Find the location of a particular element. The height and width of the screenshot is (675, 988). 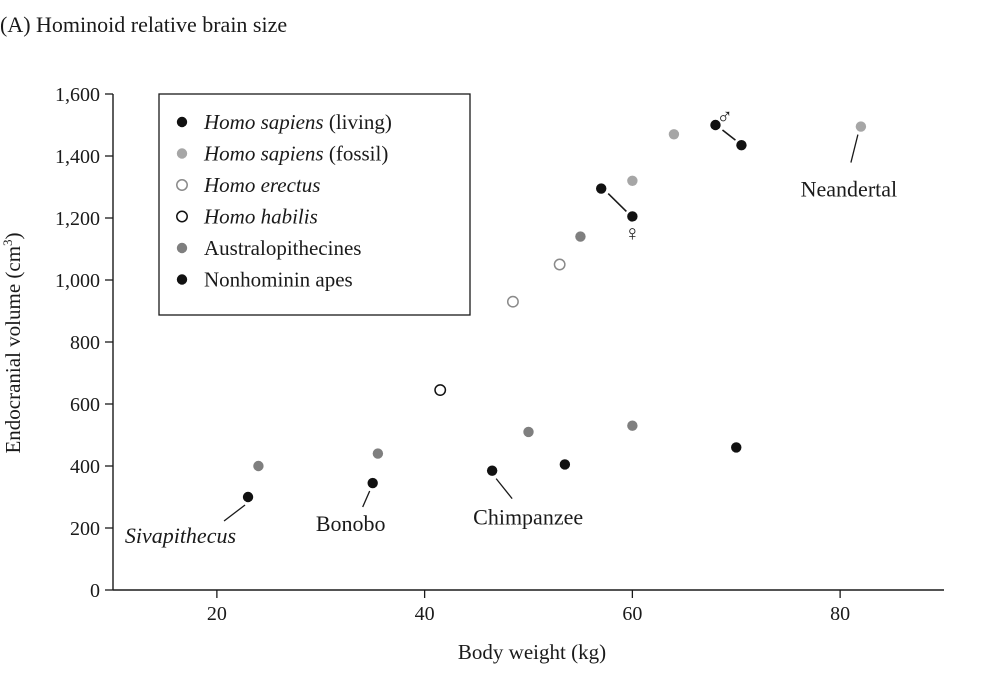

legend-label: Homo erectus is located at coordinates (261, 185).